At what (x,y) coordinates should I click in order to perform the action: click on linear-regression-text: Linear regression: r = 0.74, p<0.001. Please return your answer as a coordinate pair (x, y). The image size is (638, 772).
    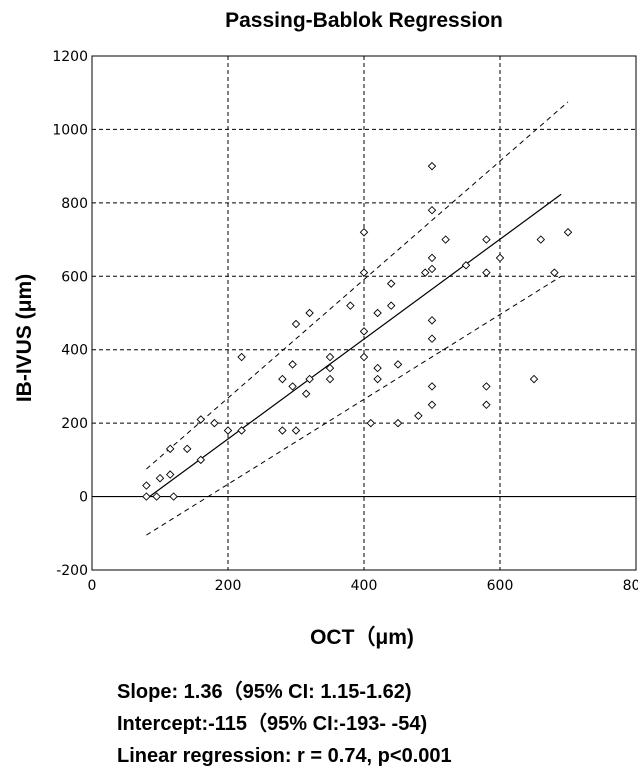
    Looking at the image, I should click on (284, 756).